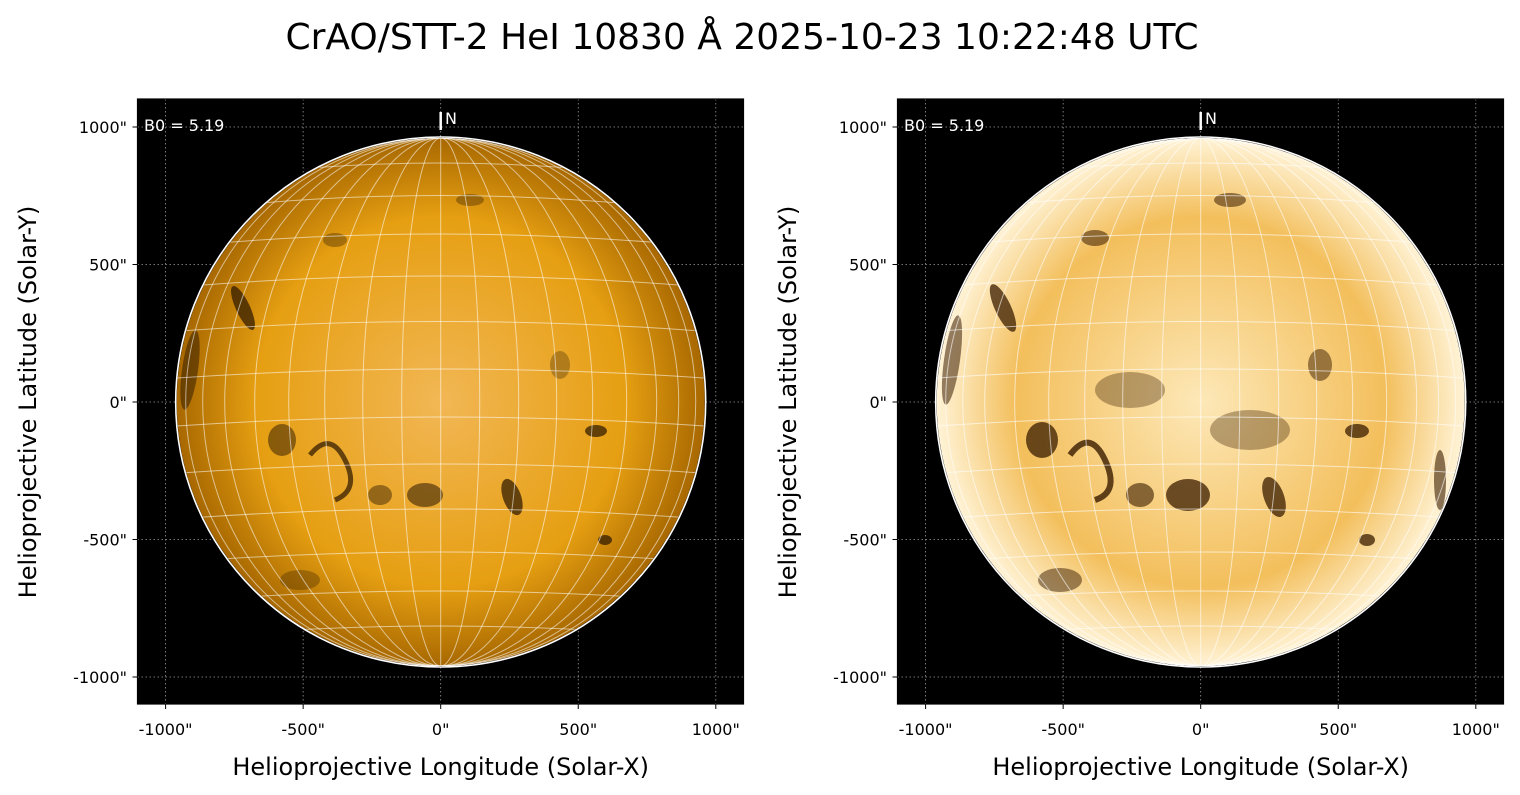  Describe the element at coordinates (118, 402) in the screenshot. I see `left-ytick-label: 0"` at that location.